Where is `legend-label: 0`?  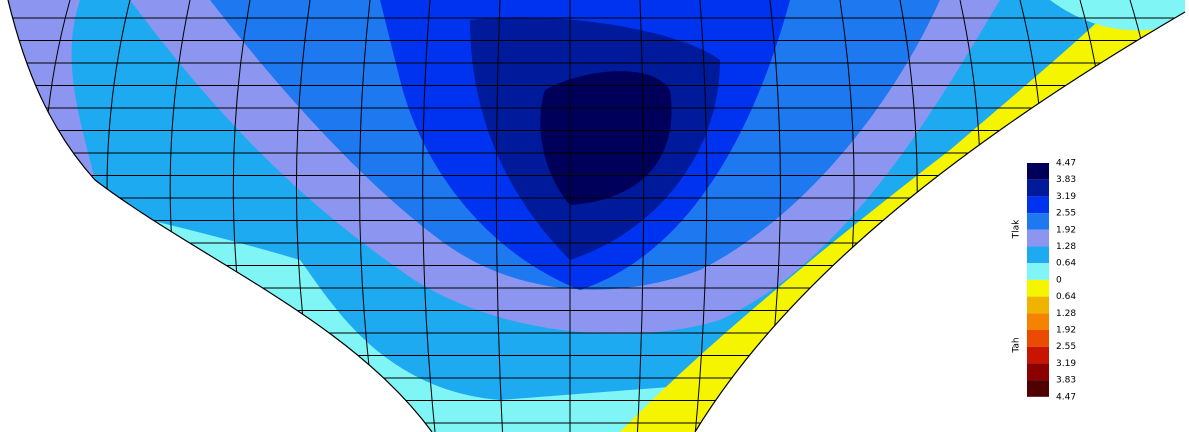 legend-label: 0 is located at coordinates (1059, 280).